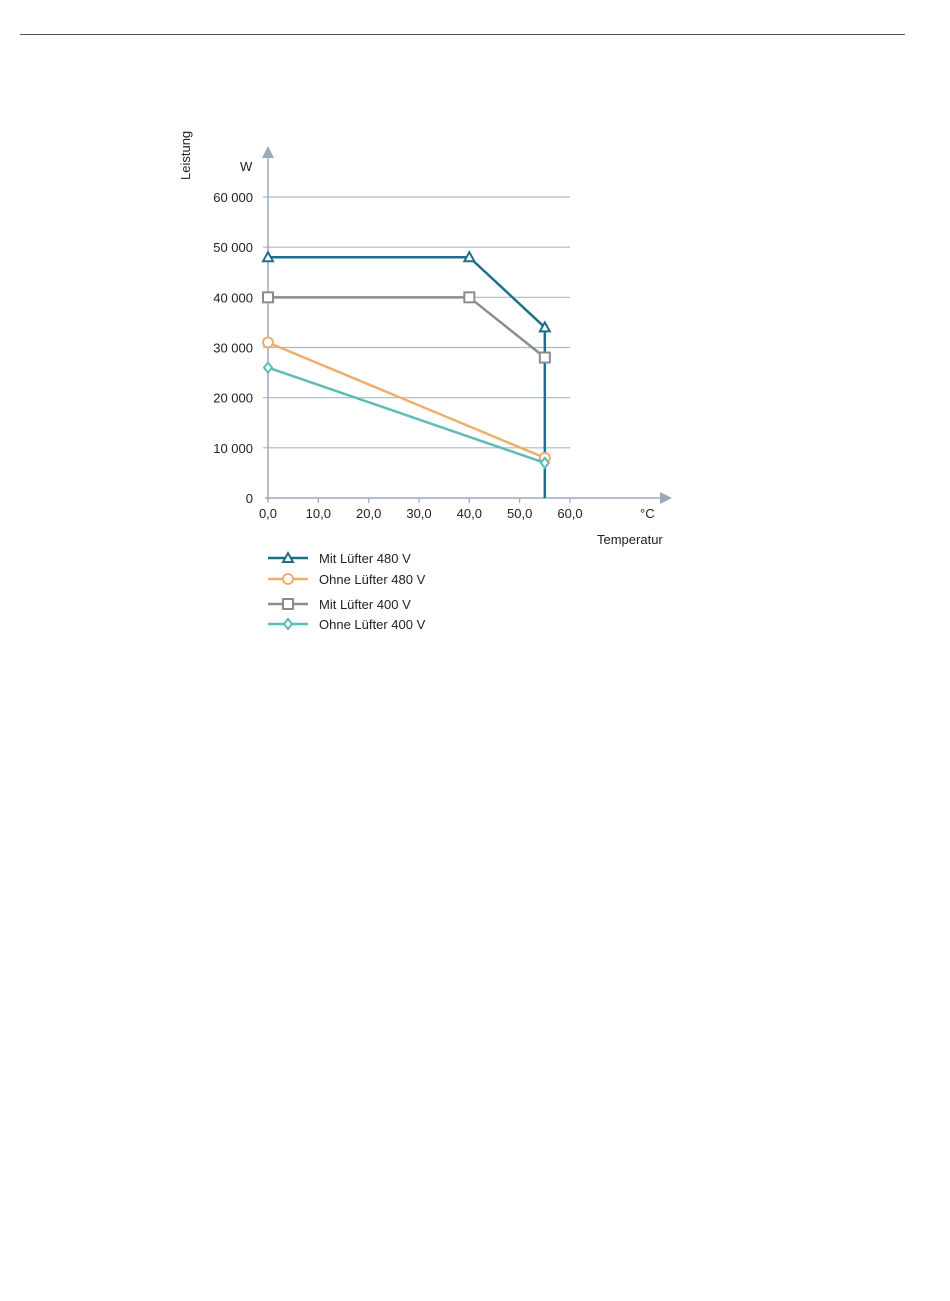 This screenshot has height=1301, width=950. Describe the element at coordinates (233, 297) in the screenshot. I see `y-tick-label: 40 000` at that location.